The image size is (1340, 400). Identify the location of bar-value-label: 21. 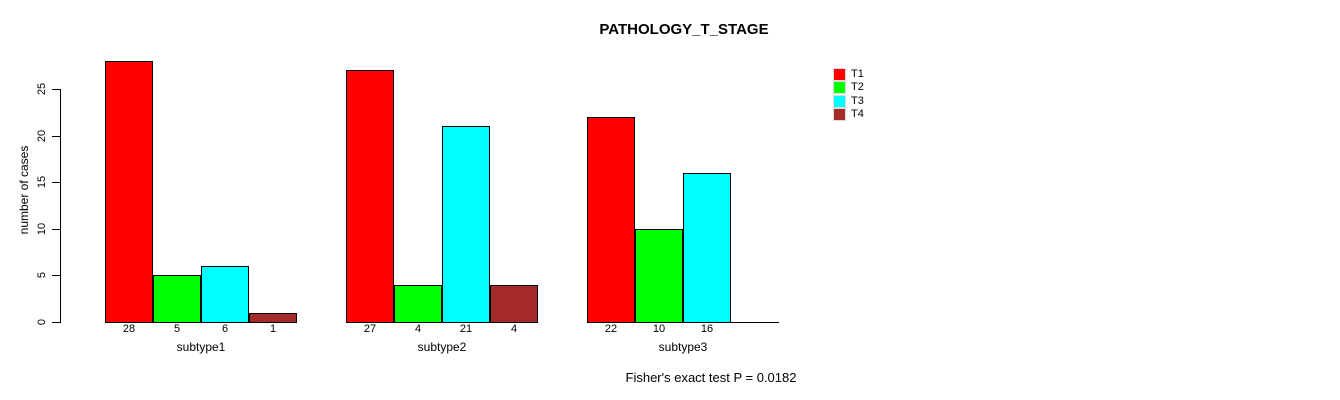
(466, 329).